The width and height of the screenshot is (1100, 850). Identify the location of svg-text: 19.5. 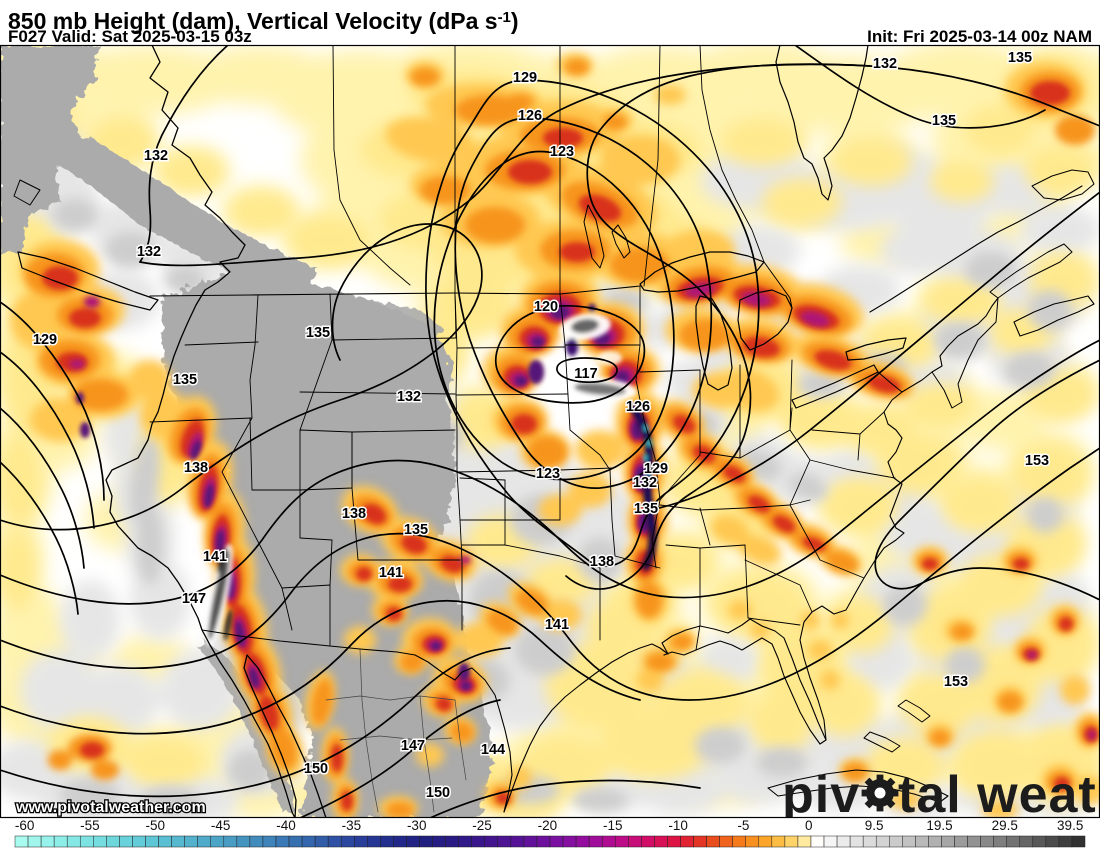
(939, 825).